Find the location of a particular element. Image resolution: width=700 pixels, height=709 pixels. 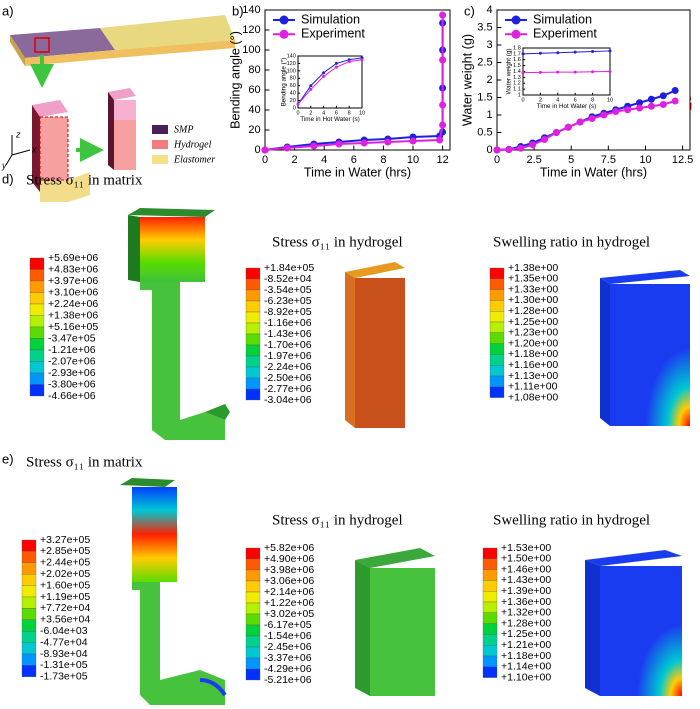

colorbar-label: -6.04e+03 is located at coordinates (64, 631).